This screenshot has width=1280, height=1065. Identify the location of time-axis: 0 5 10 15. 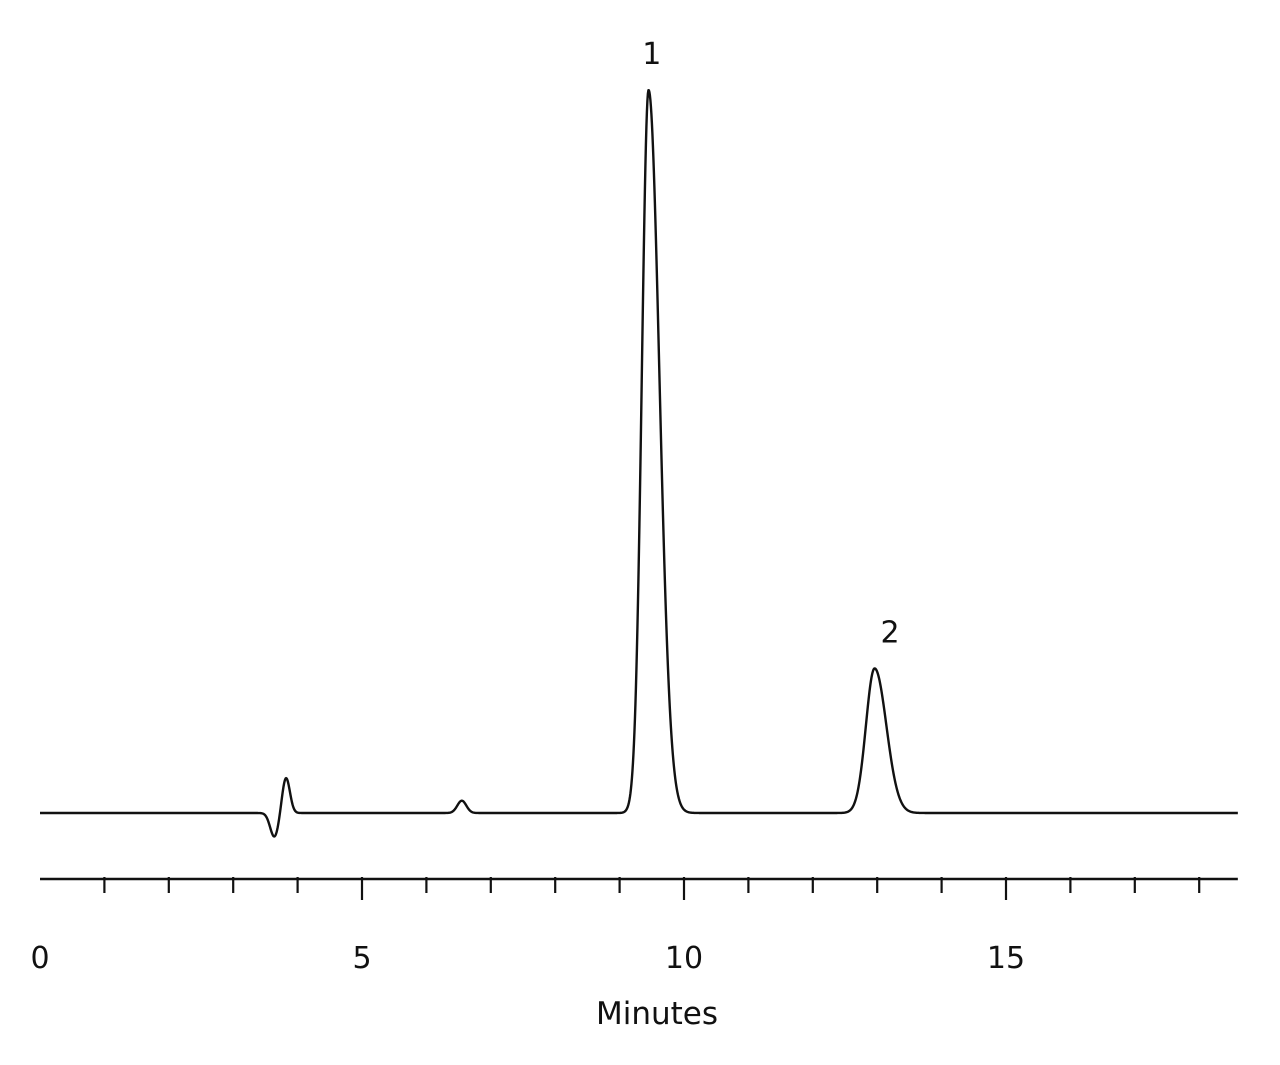
(634, 926).